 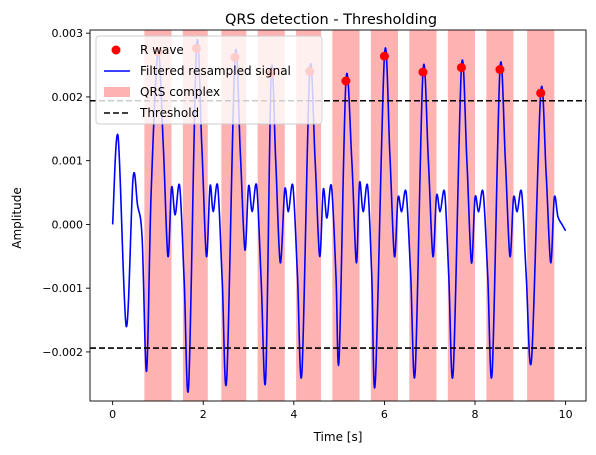 What do you see at coordinates (162, 50) in the screenshot?
I see `legend-label: R wave` at bounding box center [162, 50].